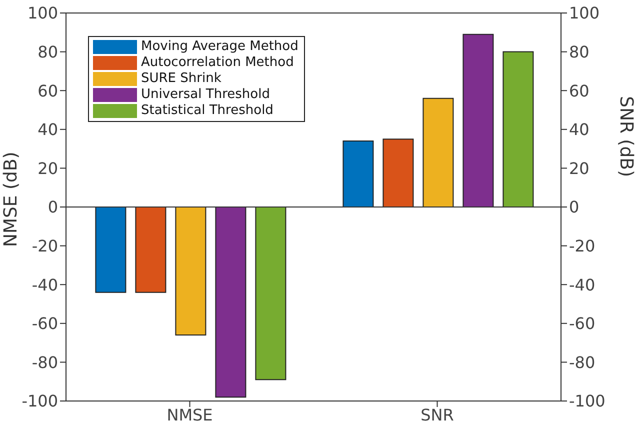  I want to click on legend-label: Universal Threshold, so click(205, 95).